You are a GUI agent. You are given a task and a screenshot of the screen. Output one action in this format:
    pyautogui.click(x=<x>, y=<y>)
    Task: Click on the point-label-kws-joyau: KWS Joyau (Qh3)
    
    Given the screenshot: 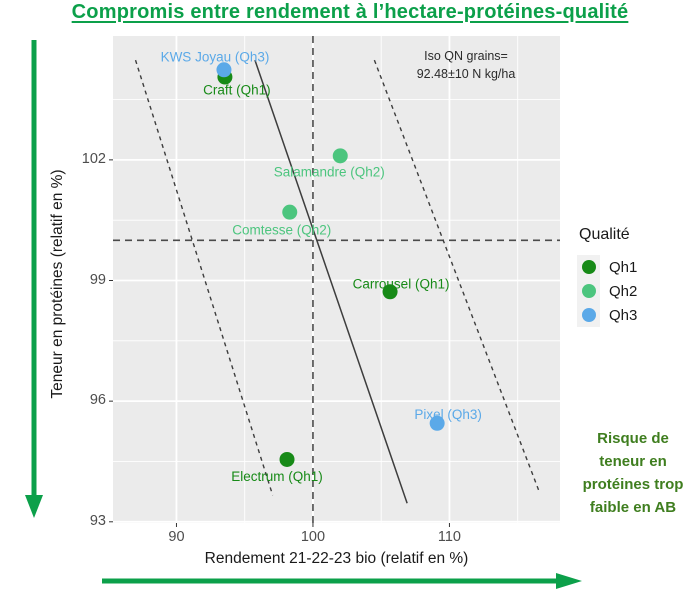 What is the action you would take?
    pyautogui.click(x=215, y=56)
    